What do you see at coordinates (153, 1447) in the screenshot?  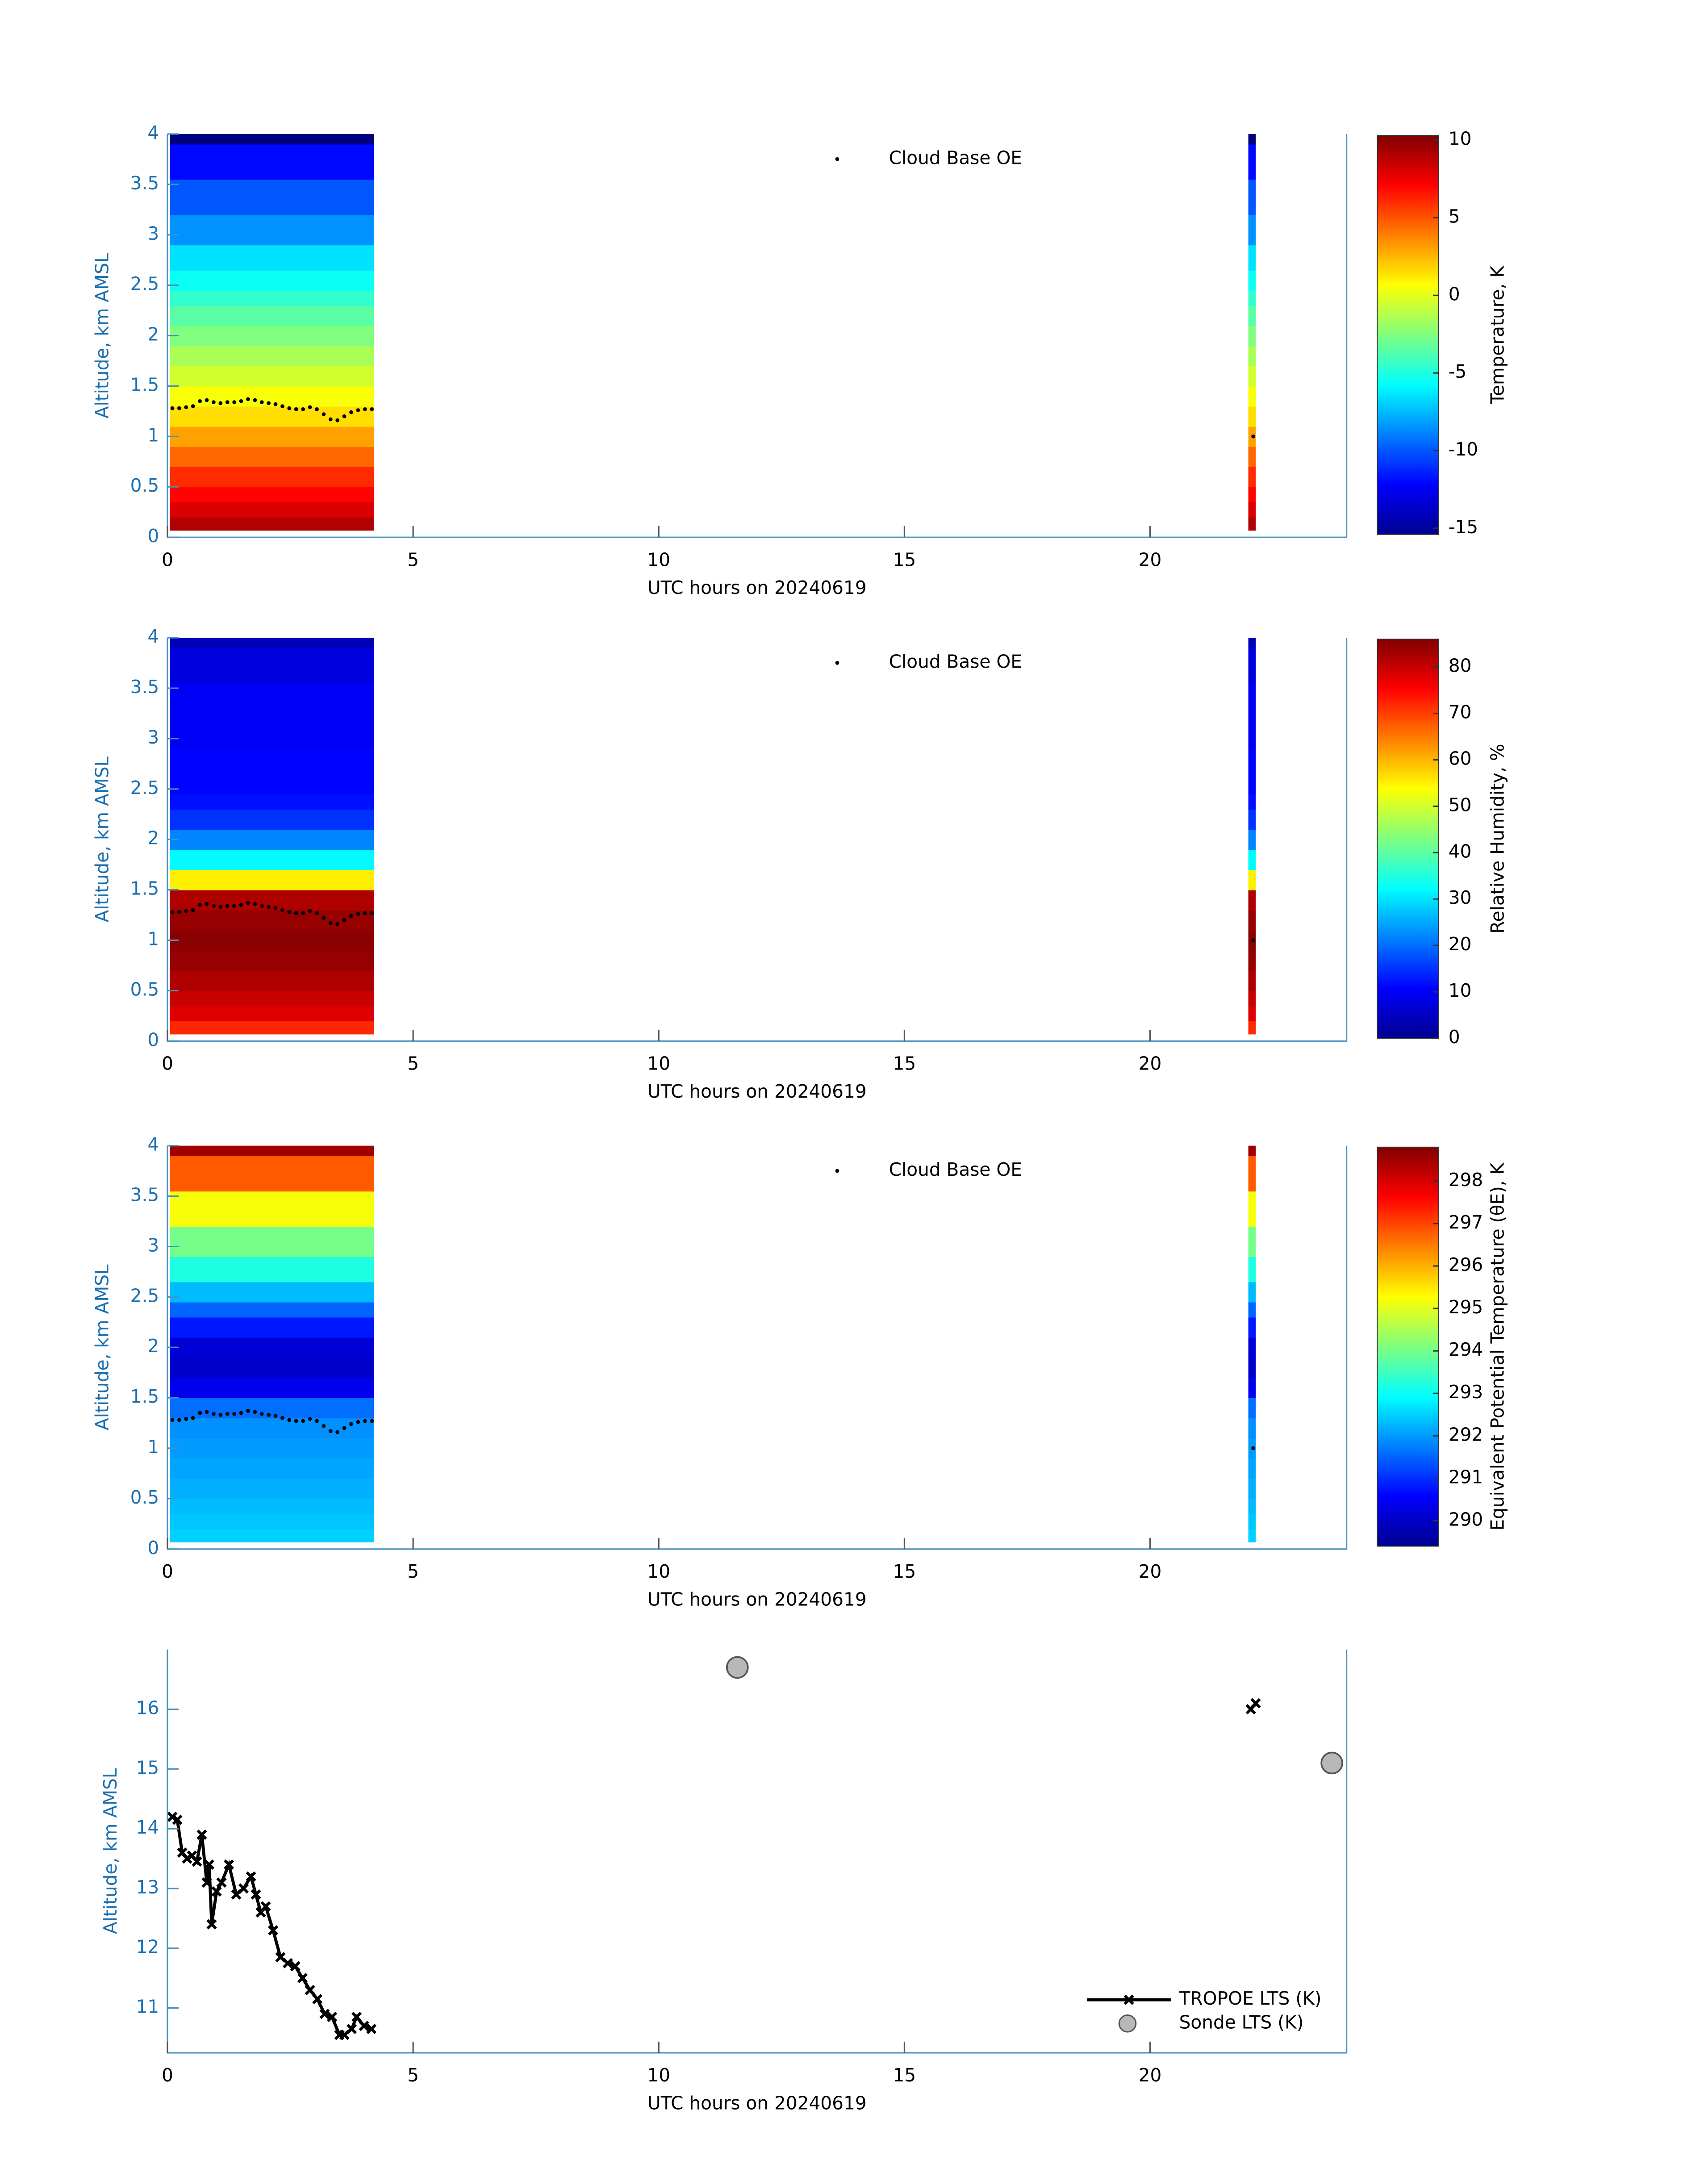 I see `y-tick-label: 1` at bounding box center [153, 1447].